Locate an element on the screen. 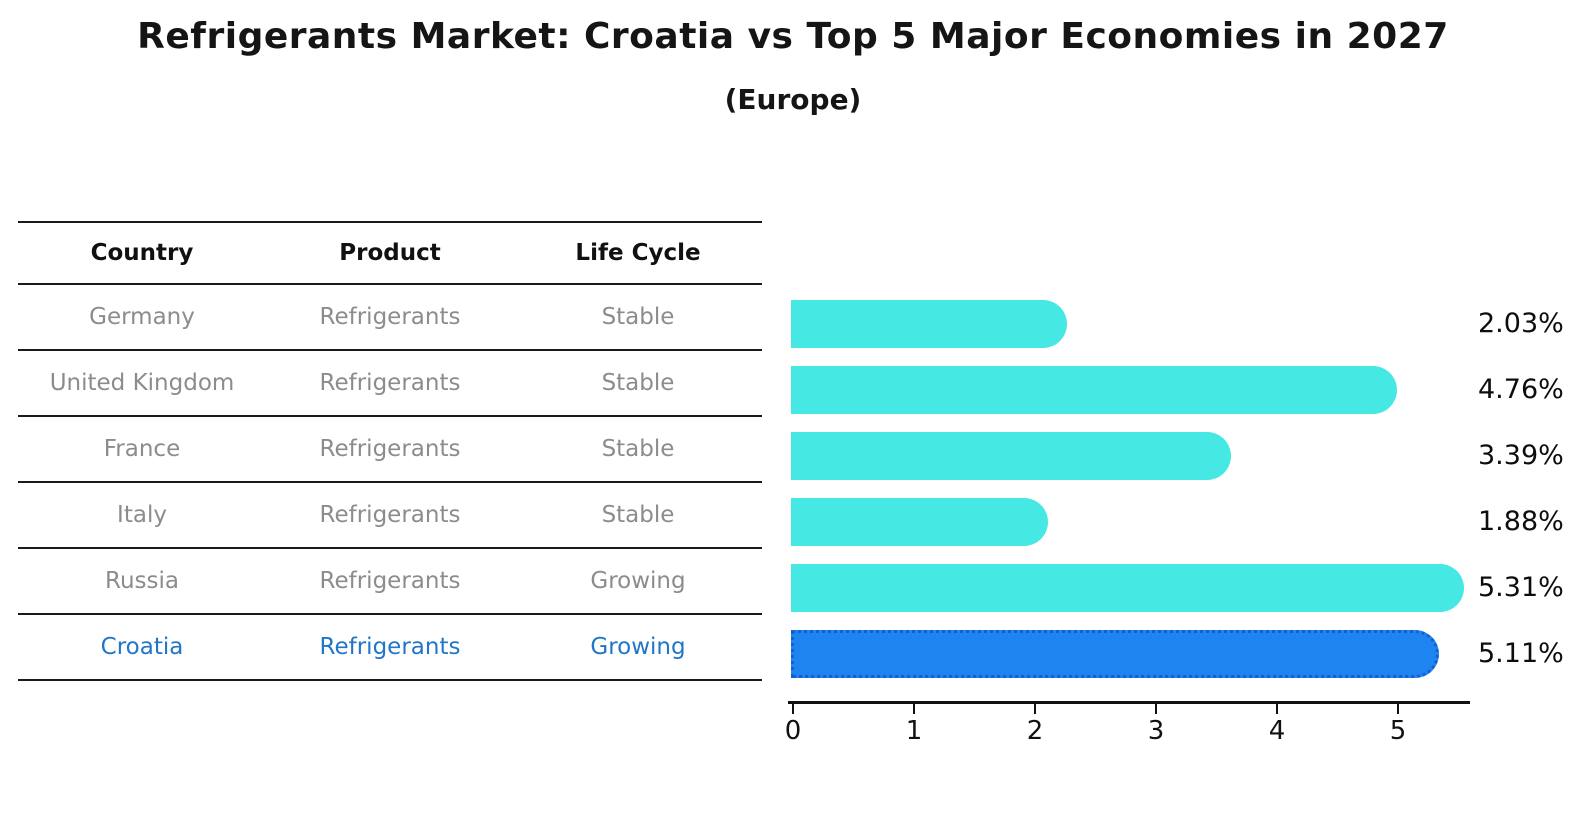  bar-italy is located at coordinates (919, 522).